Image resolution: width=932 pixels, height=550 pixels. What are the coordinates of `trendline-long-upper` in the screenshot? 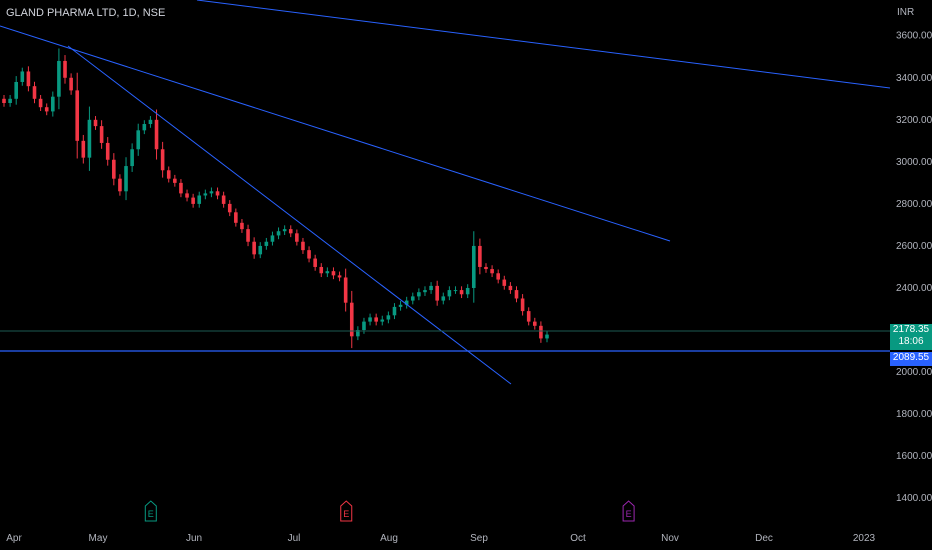 It's located at (543, 44).